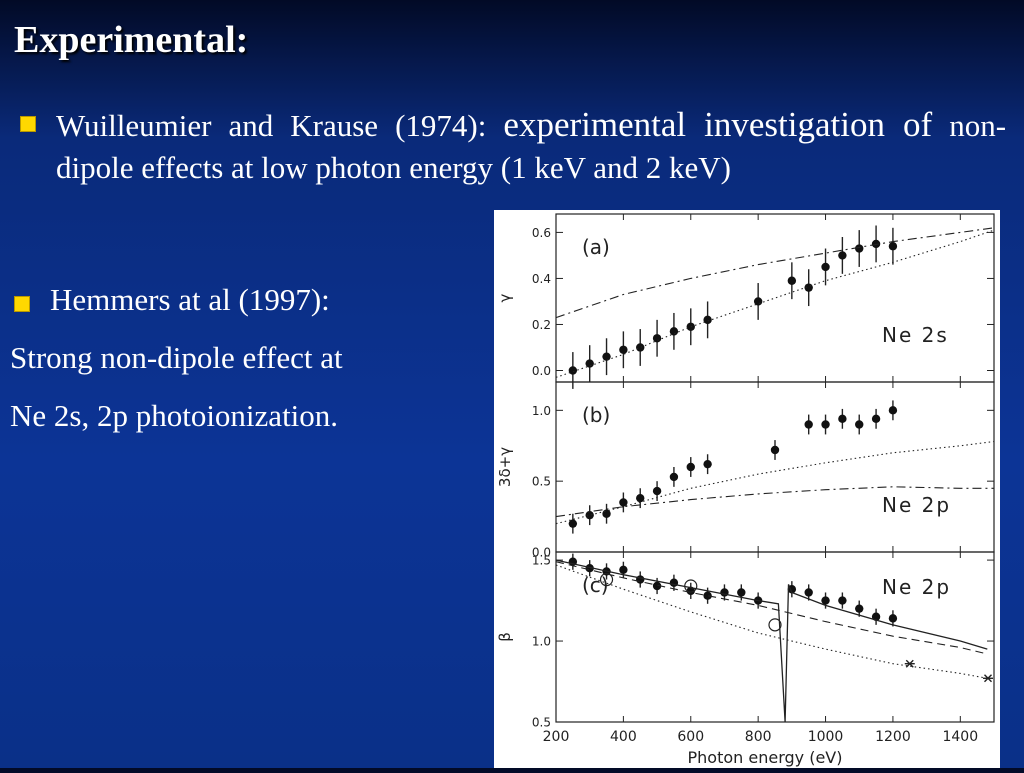 The width and height of the screenshot is (1024, 773). Describe the element at coordinates (915, 335) in the screenshot. I see `annotation-label: Ne 2s` at that location.